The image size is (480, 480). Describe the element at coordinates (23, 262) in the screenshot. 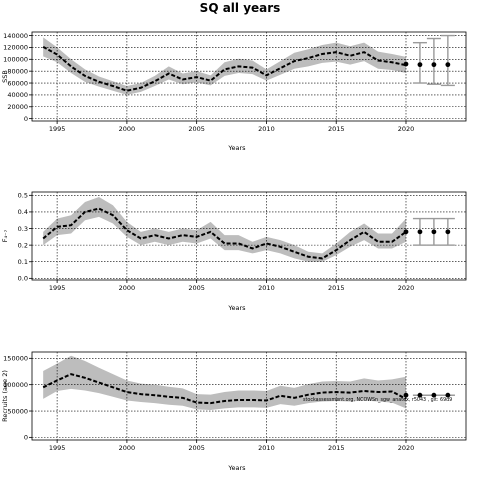

I see `y-tick-label: 0.1` at that location.